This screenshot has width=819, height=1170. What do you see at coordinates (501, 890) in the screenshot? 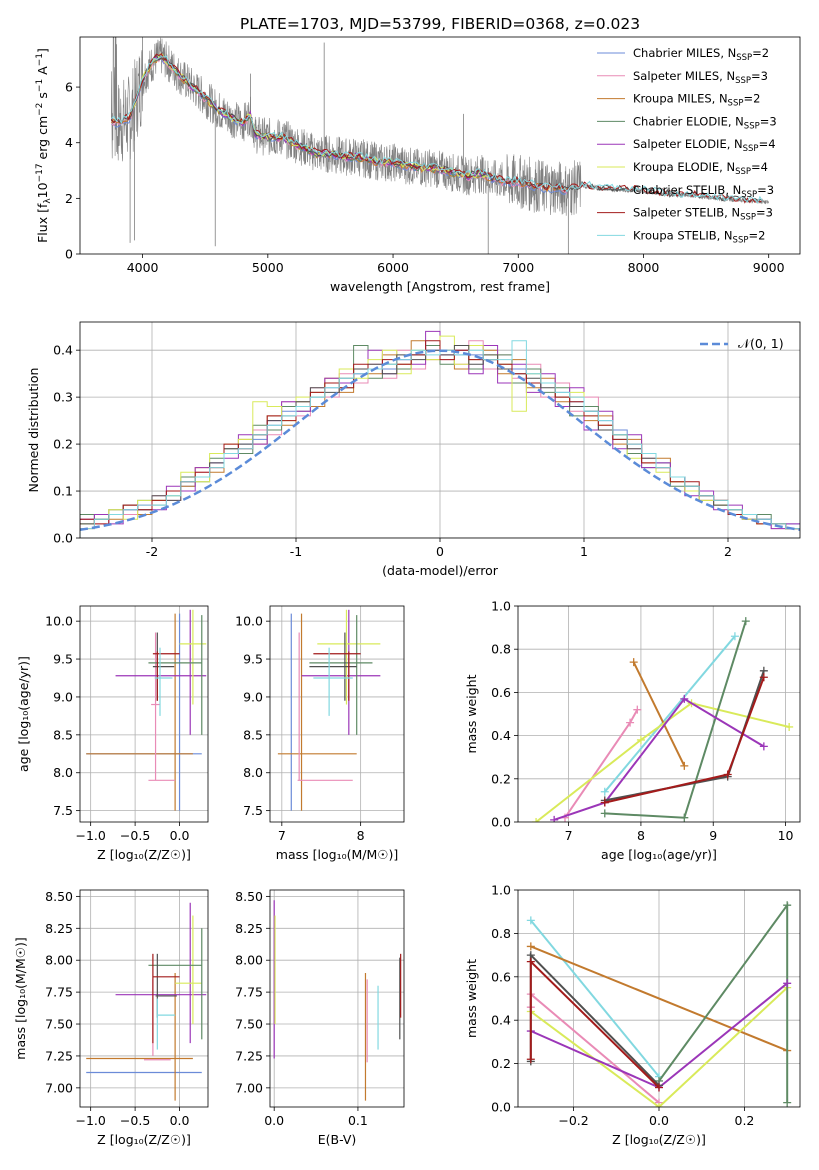
I see `weight_vs_Z-ytick-label: 1.0` at bounding box center [501, 890].